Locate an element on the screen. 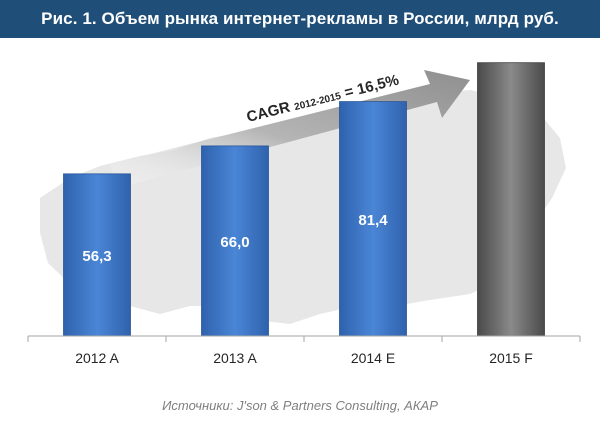 This screenshot has width=600, height=422. x-tick-label: 2013 A is located at coordinates (235, 358).